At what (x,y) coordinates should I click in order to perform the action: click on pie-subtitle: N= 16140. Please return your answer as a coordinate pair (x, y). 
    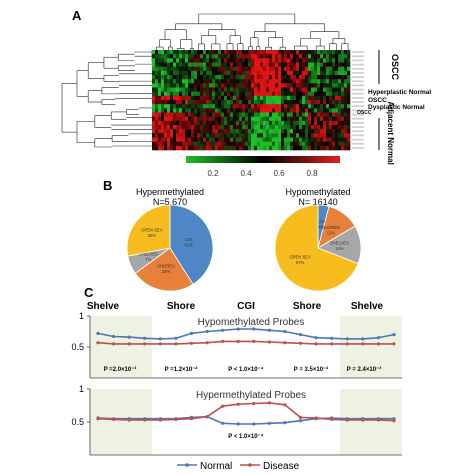
    Looking at the image, I should click on (317, 202).